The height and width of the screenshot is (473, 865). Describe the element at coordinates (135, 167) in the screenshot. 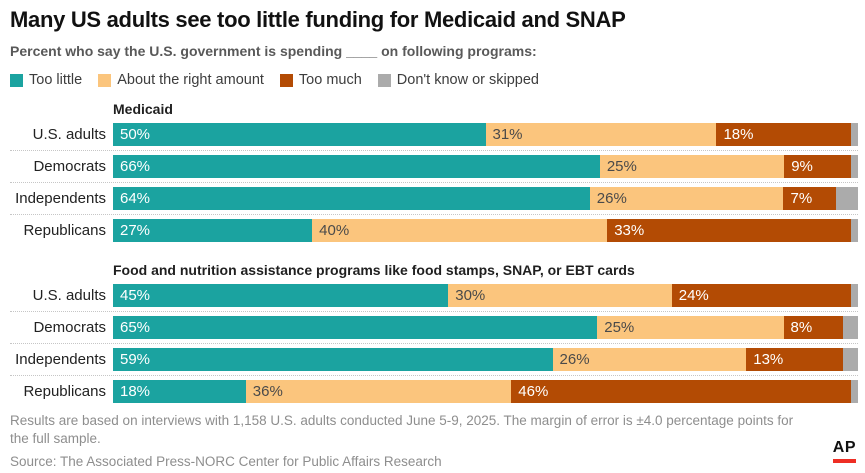

I see `segment-value-label: 66%` at that location.